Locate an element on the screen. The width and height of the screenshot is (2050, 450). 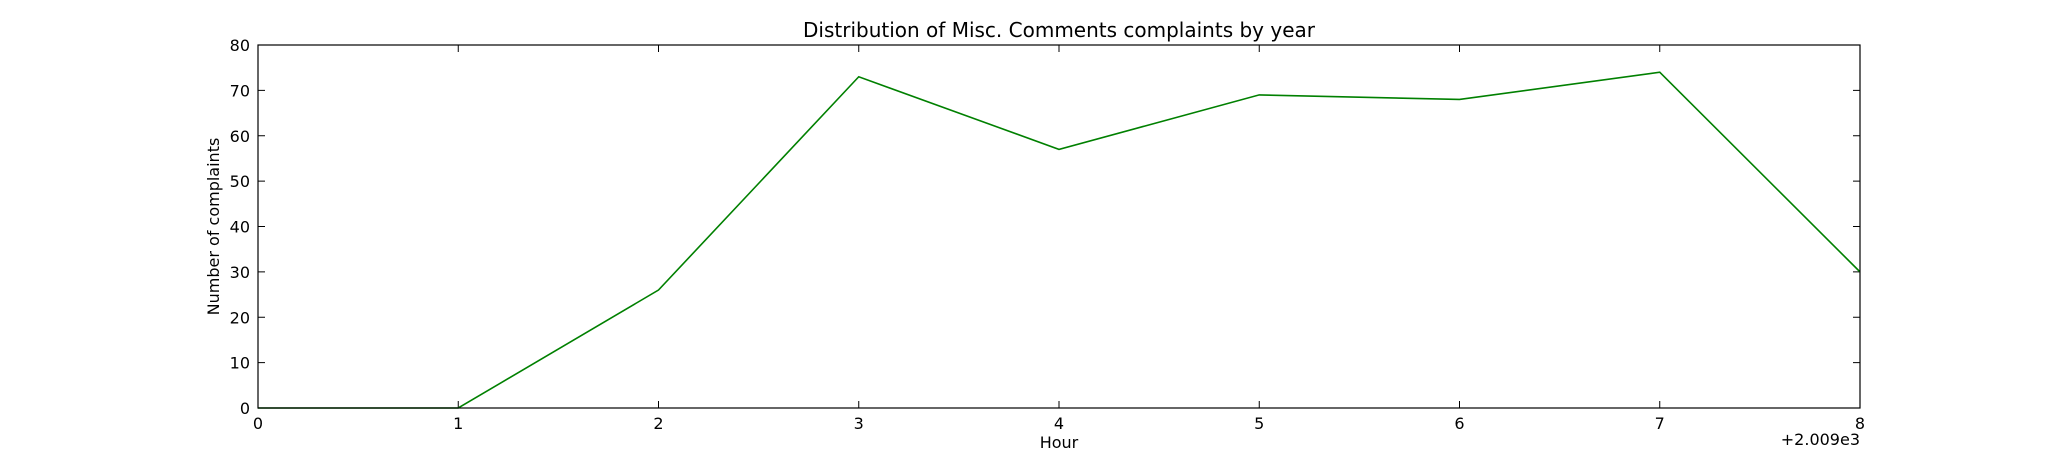
y-tick-label: 10 is located at coordinates (240, 363).